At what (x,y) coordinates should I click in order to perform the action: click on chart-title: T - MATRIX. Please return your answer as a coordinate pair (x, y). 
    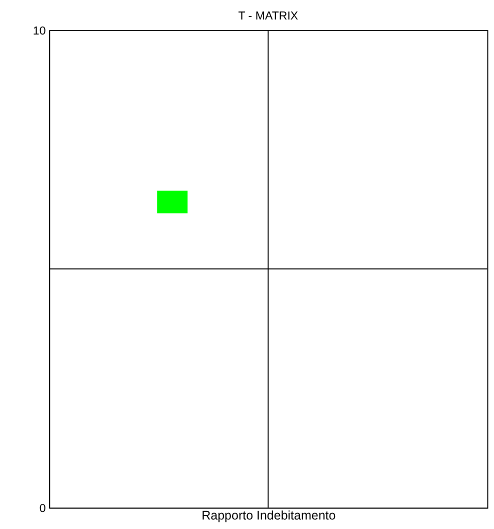
    Looking at the image, I should click on (268, 16).